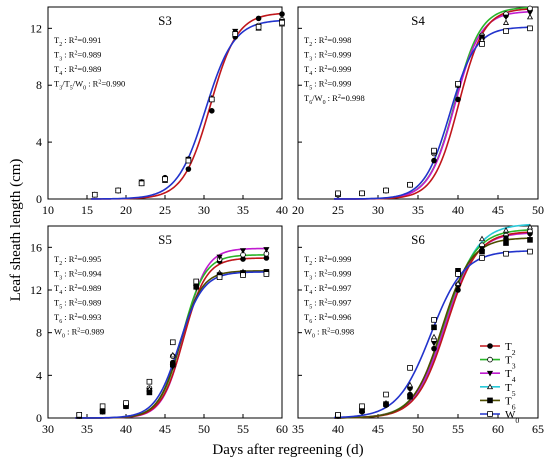 This screenshot has height=464, width=550. I want to click on panel-title: S5, so click(165, 239).